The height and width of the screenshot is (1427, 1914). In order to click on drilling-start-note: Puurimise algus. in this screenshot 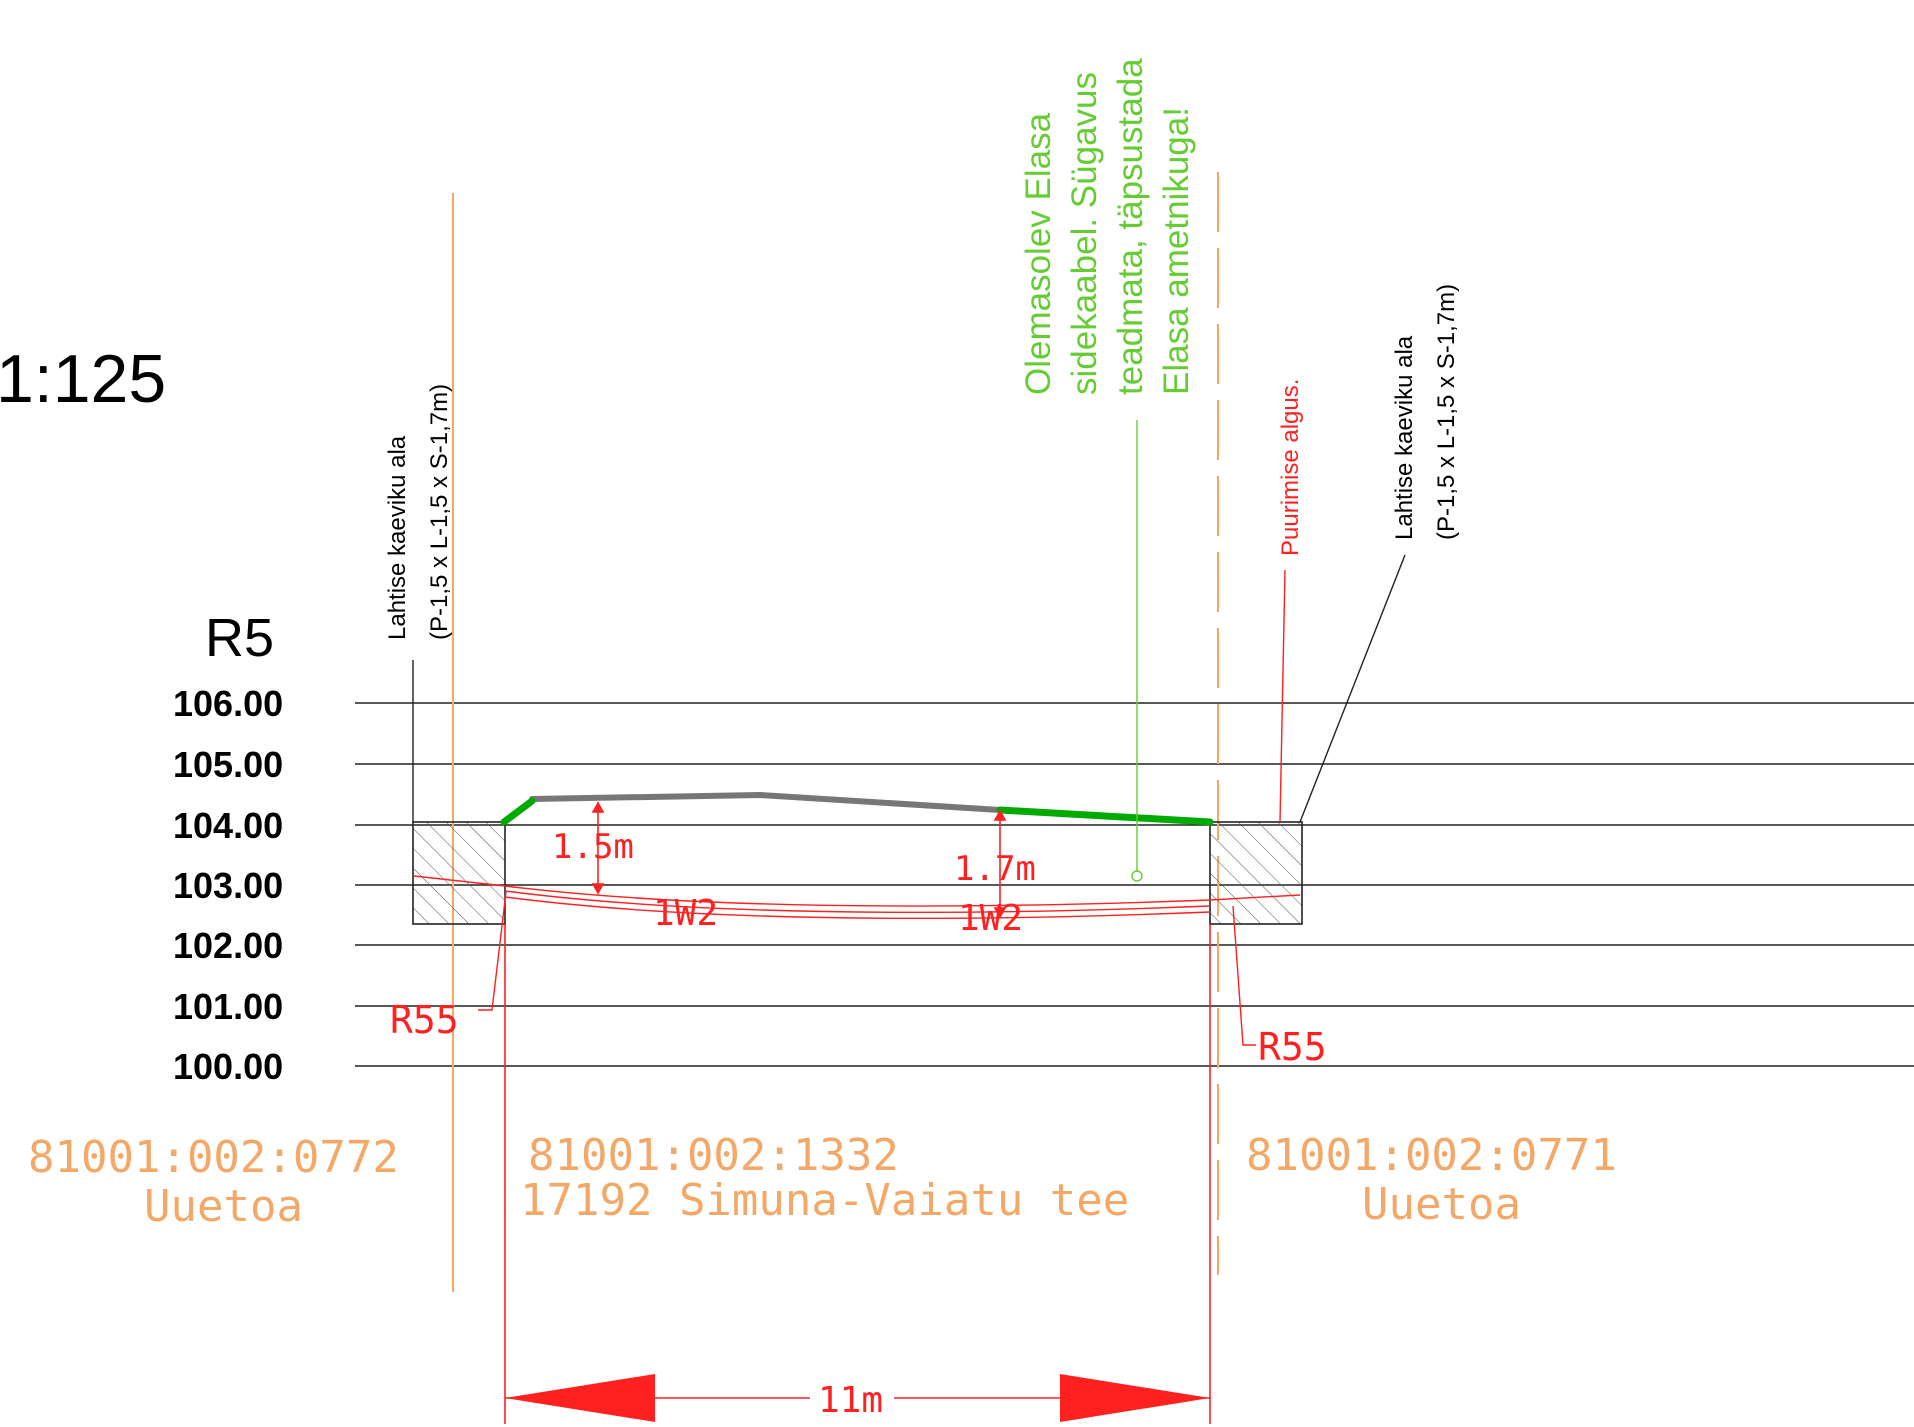, I will do `click(1290, 467)`.